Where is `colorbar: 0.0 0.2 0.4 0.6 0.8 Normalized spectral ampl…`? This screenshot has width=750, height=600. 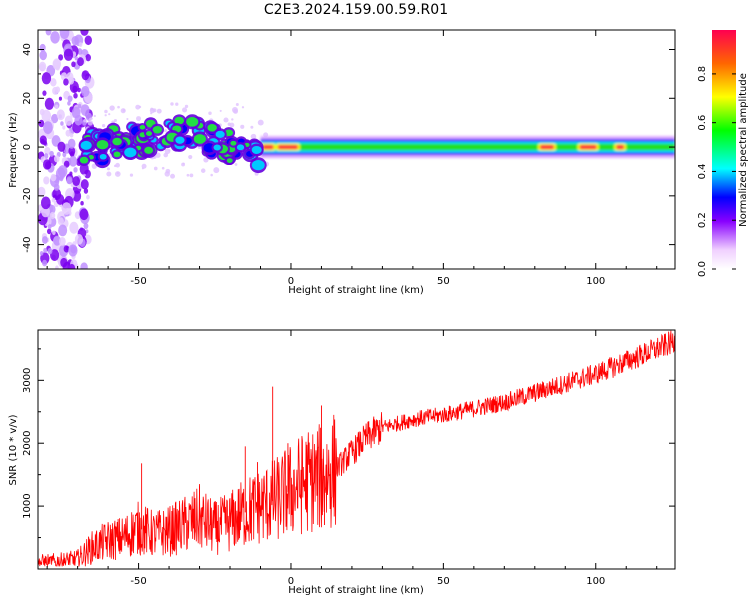 colorbar: 0.0 0.2 0.4 0.6 0.8 Normalized spectral ampl… is located at coordinates (723, 153).